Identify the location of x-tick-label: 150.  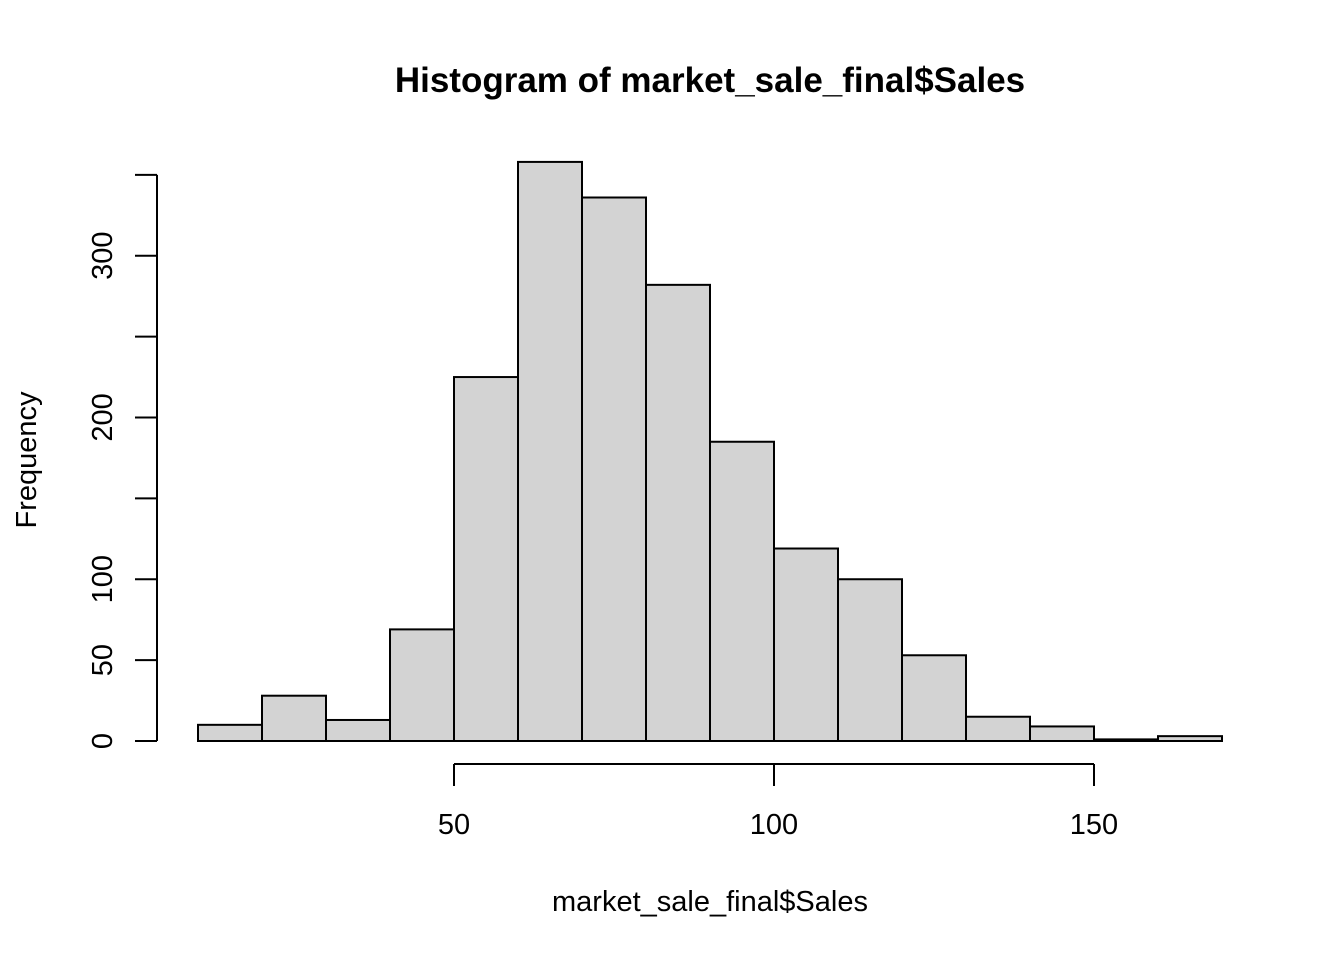
(1094, 825).